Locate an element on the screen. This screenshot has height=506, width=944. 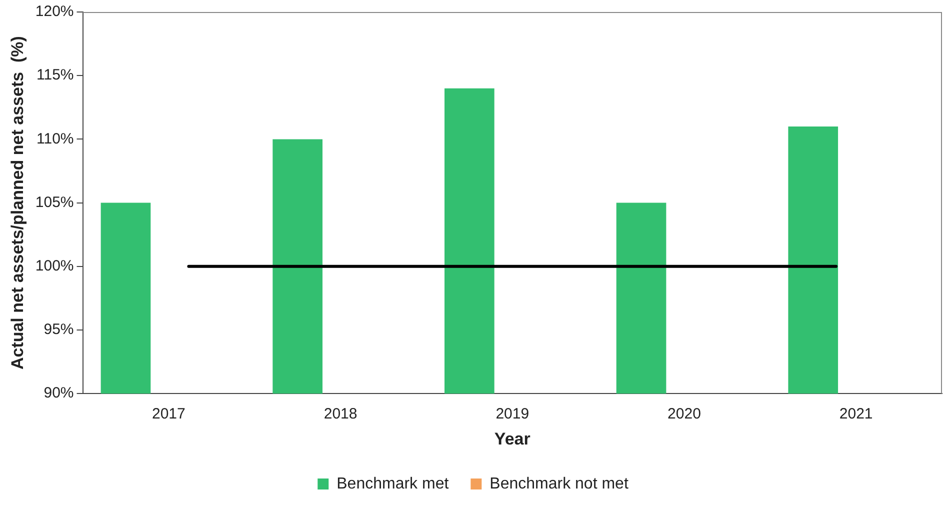
y-tick-label: 100% is located at coordinates (54, 266).